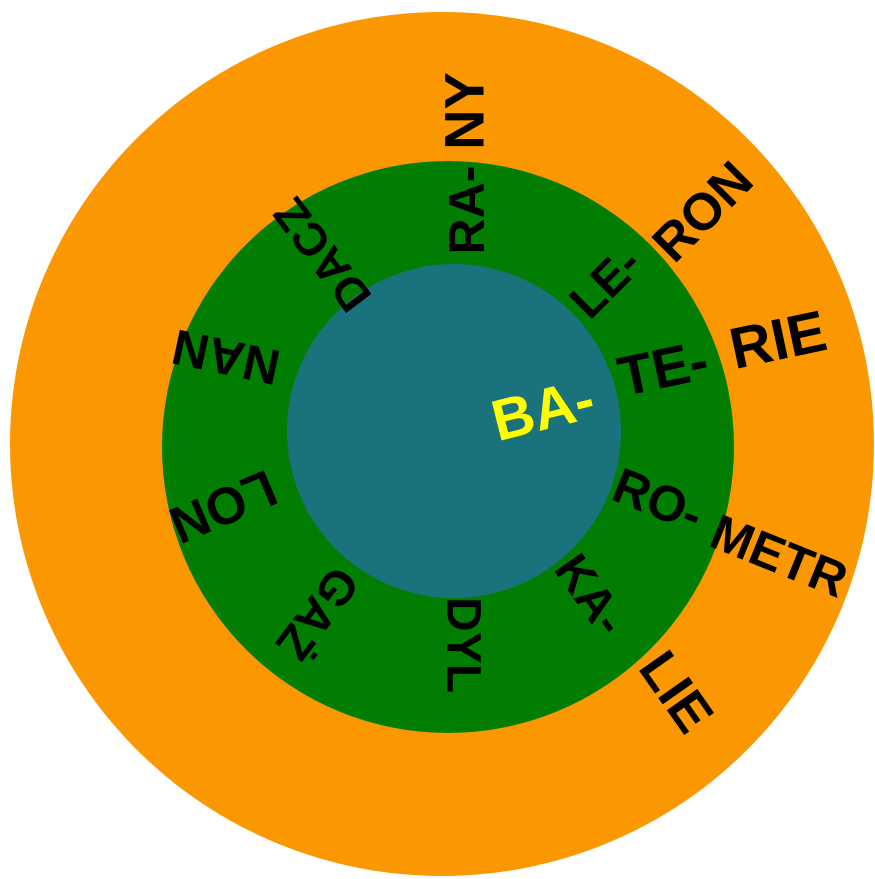 This screenshot has width=875, height=879. I want to click on inner-circle, so click(454, 431).